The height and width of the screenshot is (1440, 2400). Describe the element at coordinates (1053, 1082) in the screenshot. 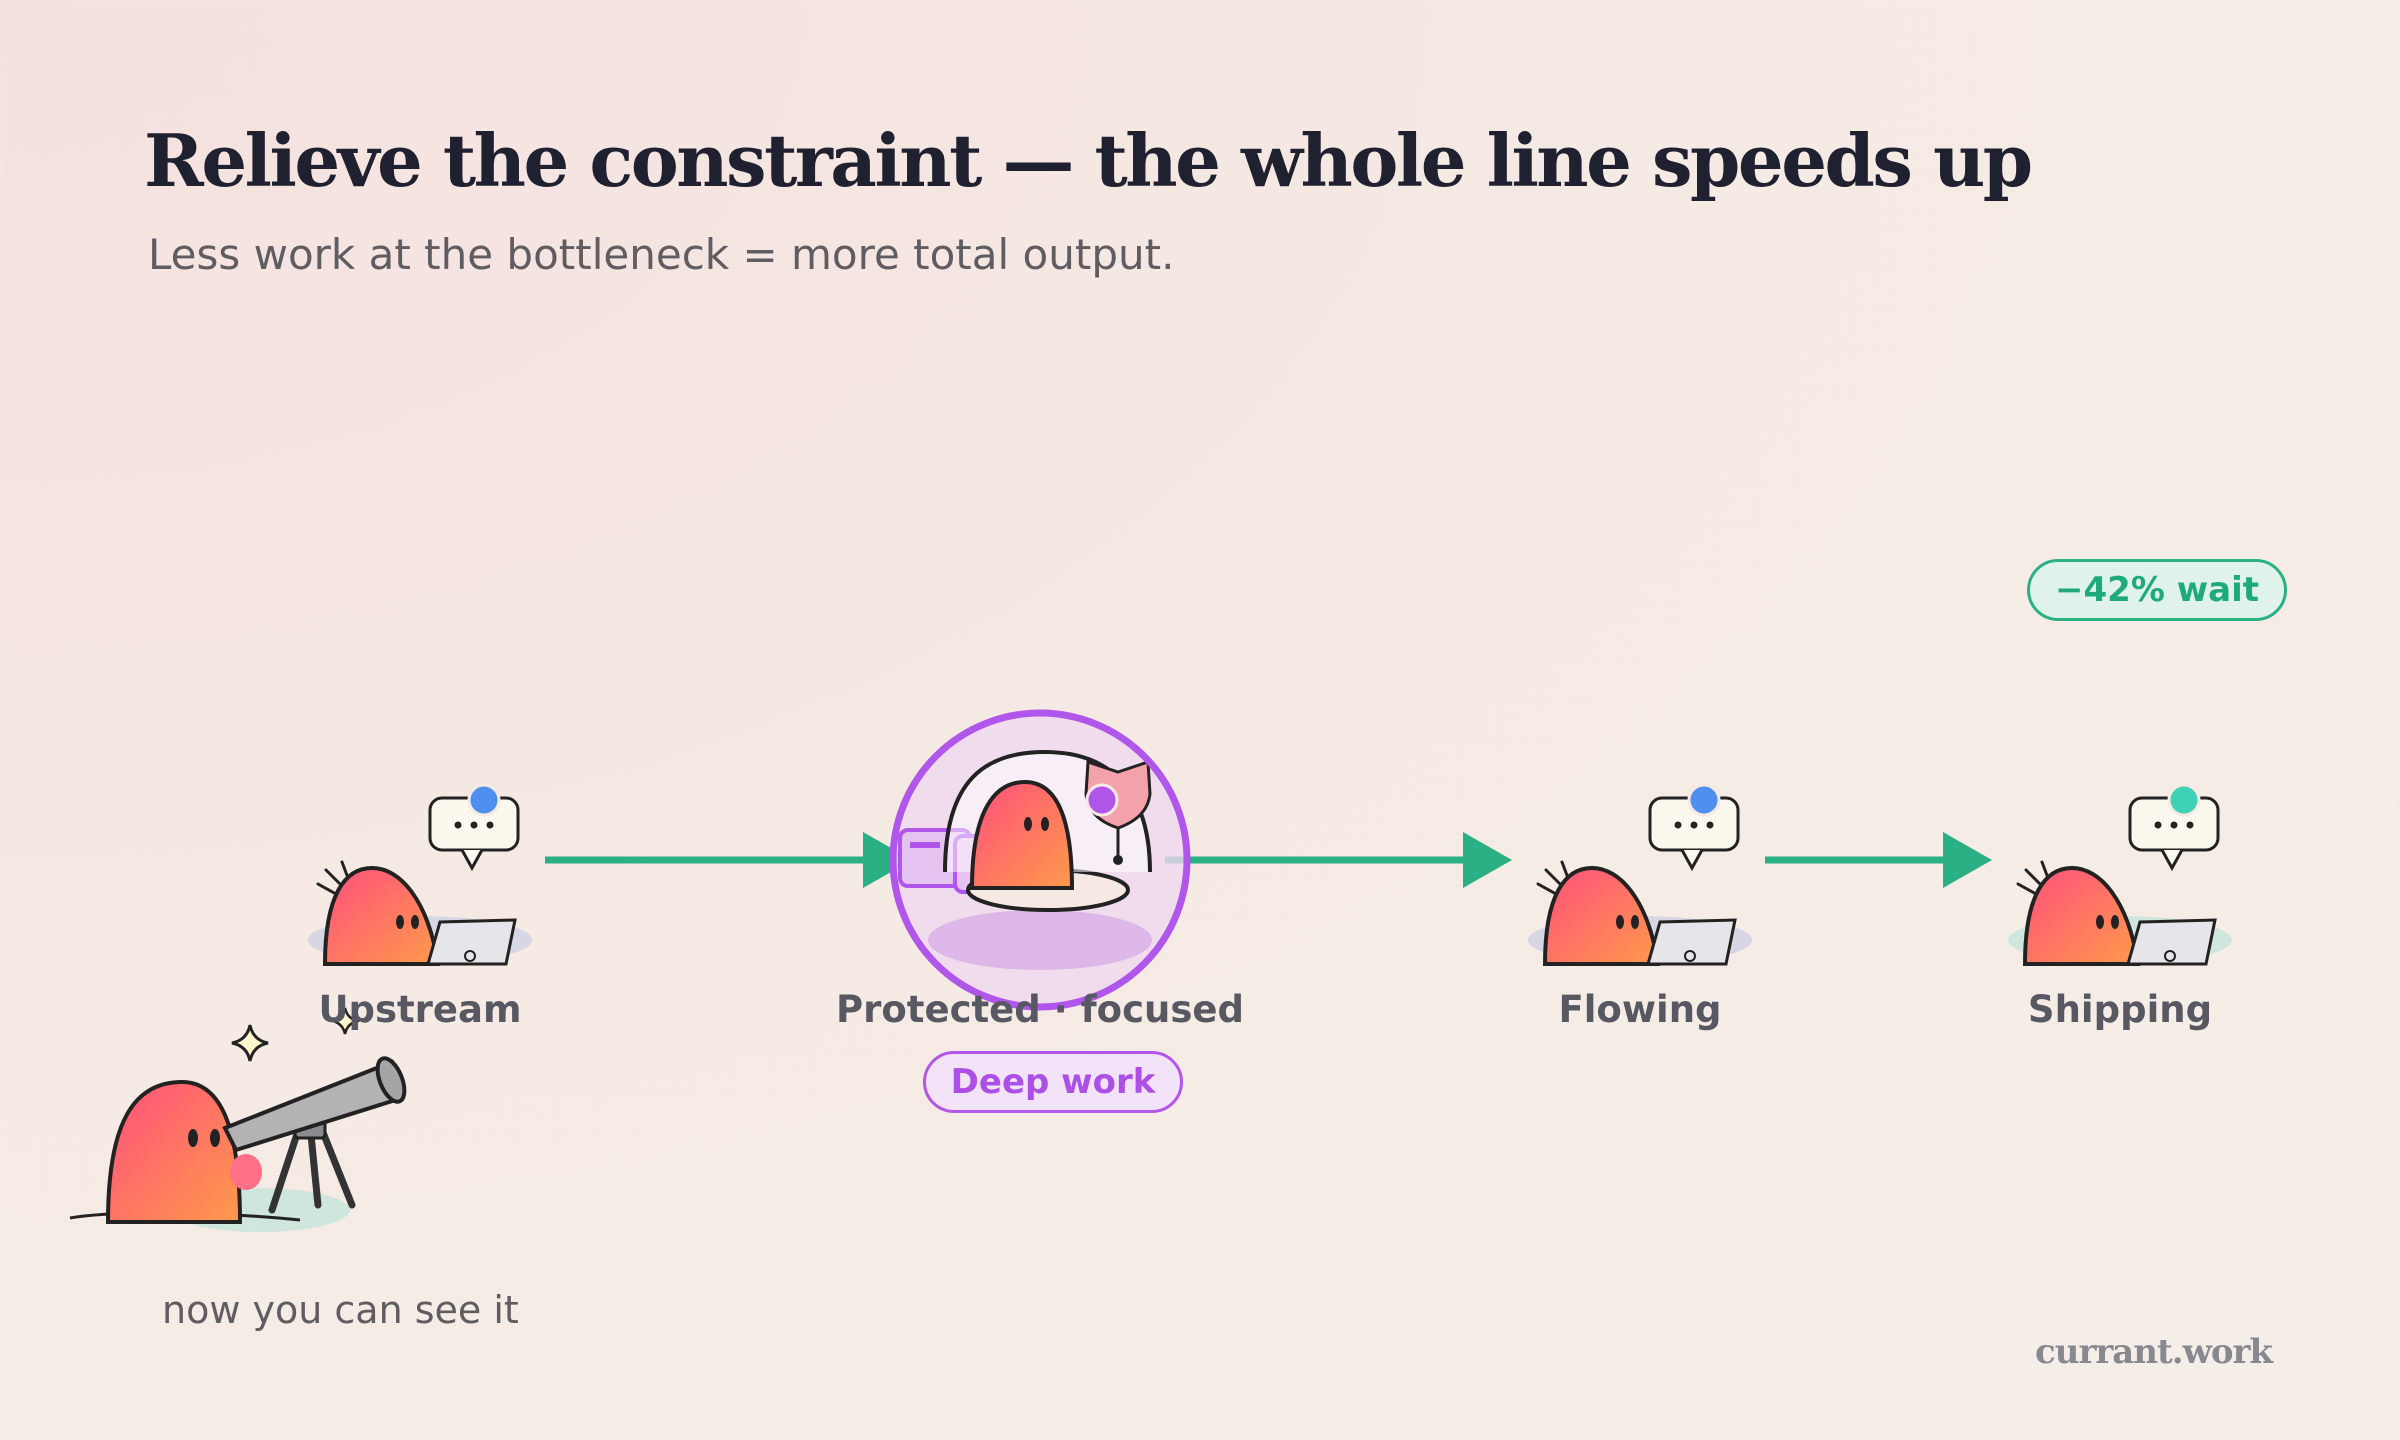

I see `deep-work-badge: Deep work` at that location.